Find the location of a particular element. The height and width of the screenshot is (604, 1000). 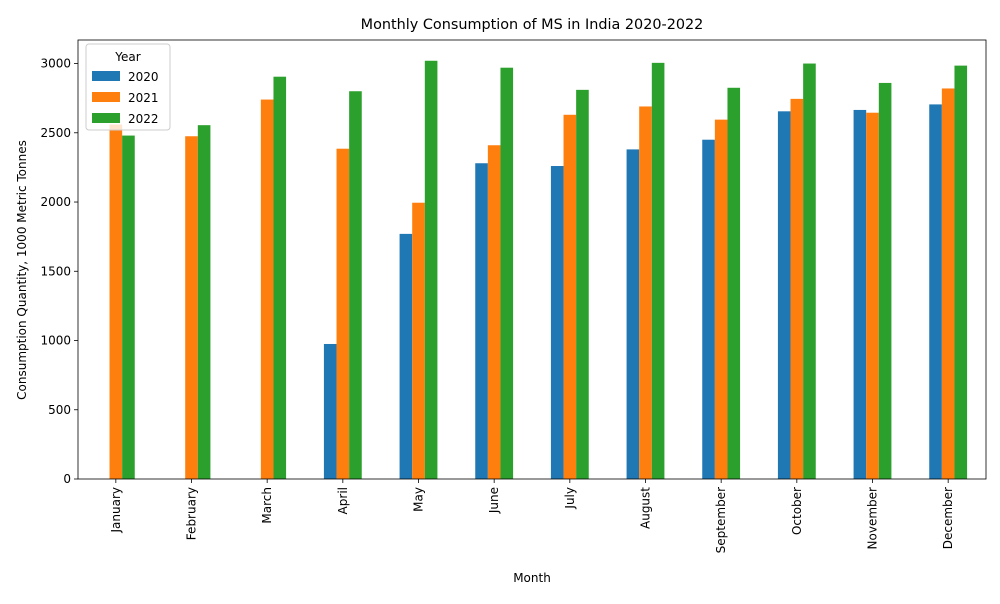

x-tick-label: April is located at coordinates (343, 500).